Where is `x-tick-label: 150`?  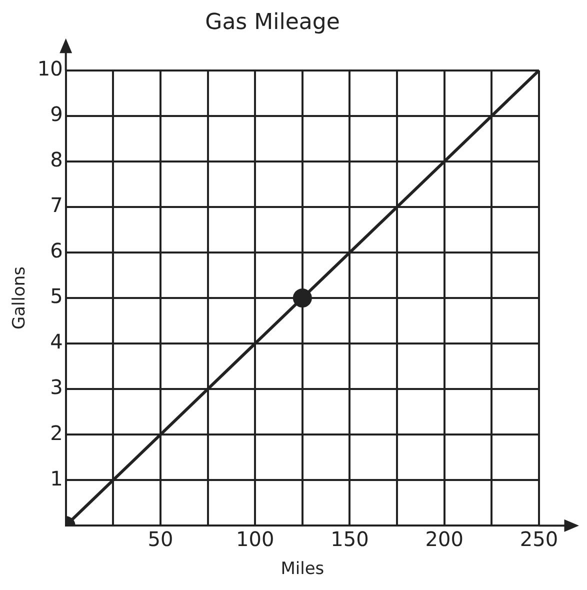
x-tick-label: 150 is located at coordinates (349, 538).